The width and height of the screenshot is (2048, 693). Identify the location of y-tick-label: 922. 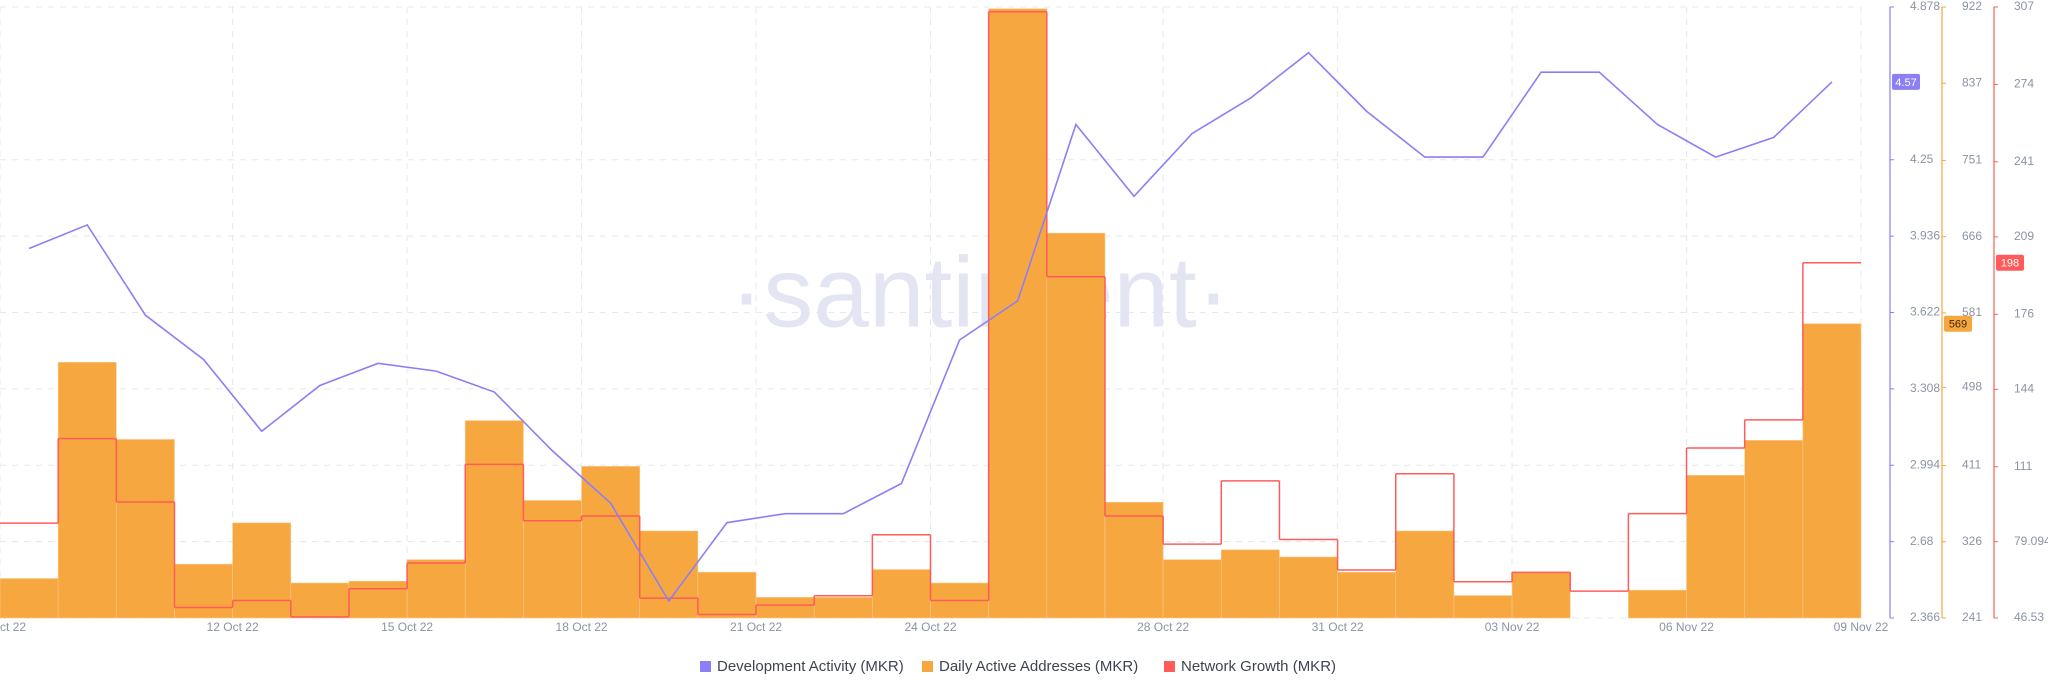
(1972, 6).